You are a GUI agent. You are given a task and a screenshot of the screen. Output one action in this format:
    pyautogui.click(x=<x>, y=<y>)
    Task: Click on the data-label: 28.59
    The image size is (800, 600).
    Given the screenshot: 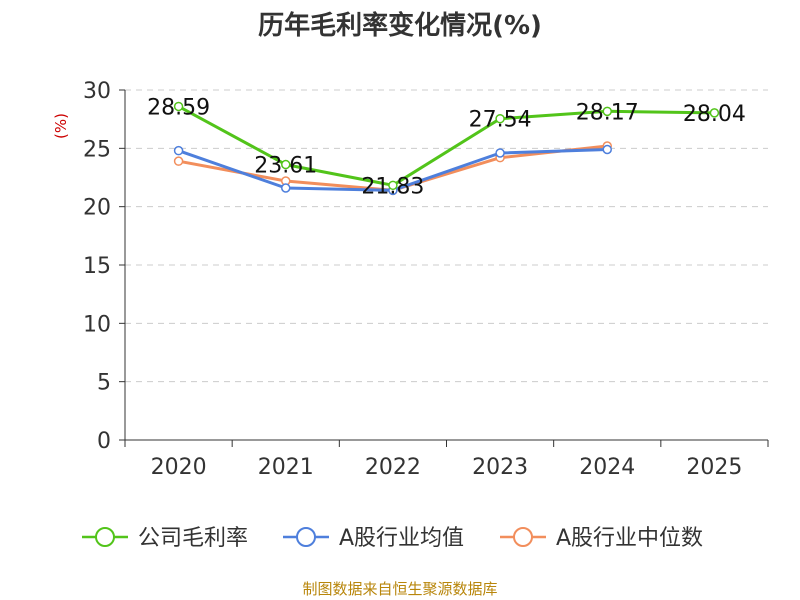 What is the action you would take?
    pyautogui.click(x=178, y=107)
    